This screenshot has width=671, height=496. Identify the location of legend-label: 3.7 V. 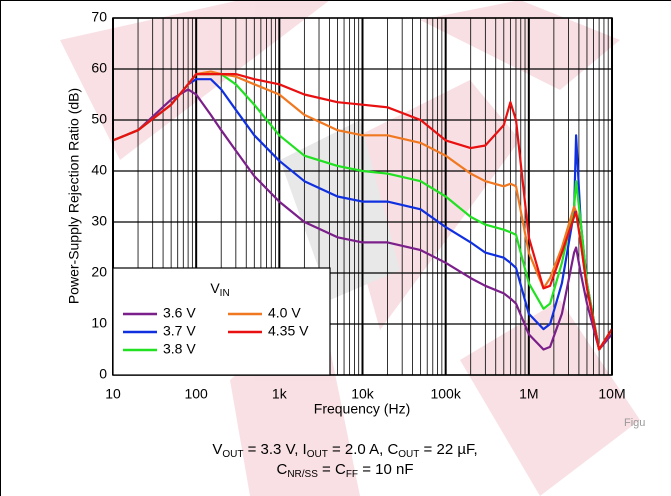
(179, 331).